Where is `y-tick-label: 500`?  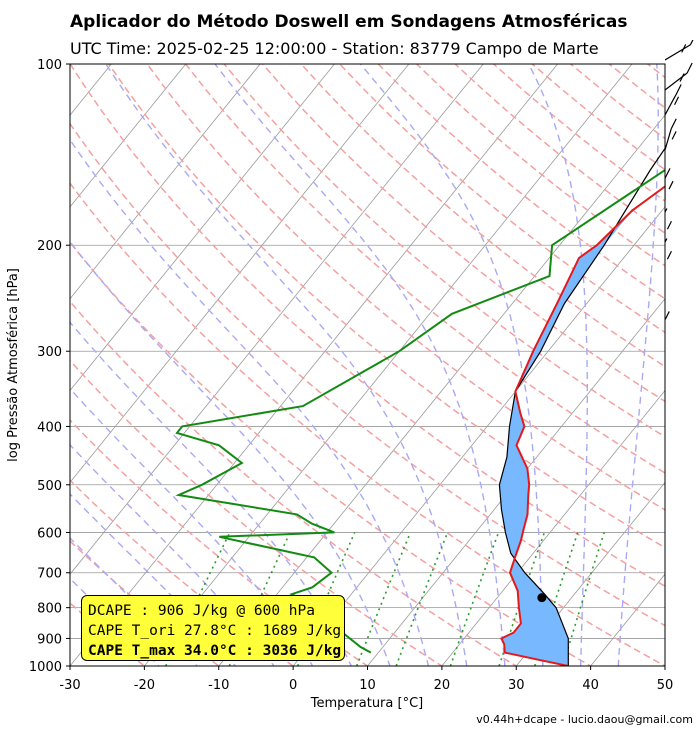 y-tick-label: 500 is located at coordinates (49, 486).